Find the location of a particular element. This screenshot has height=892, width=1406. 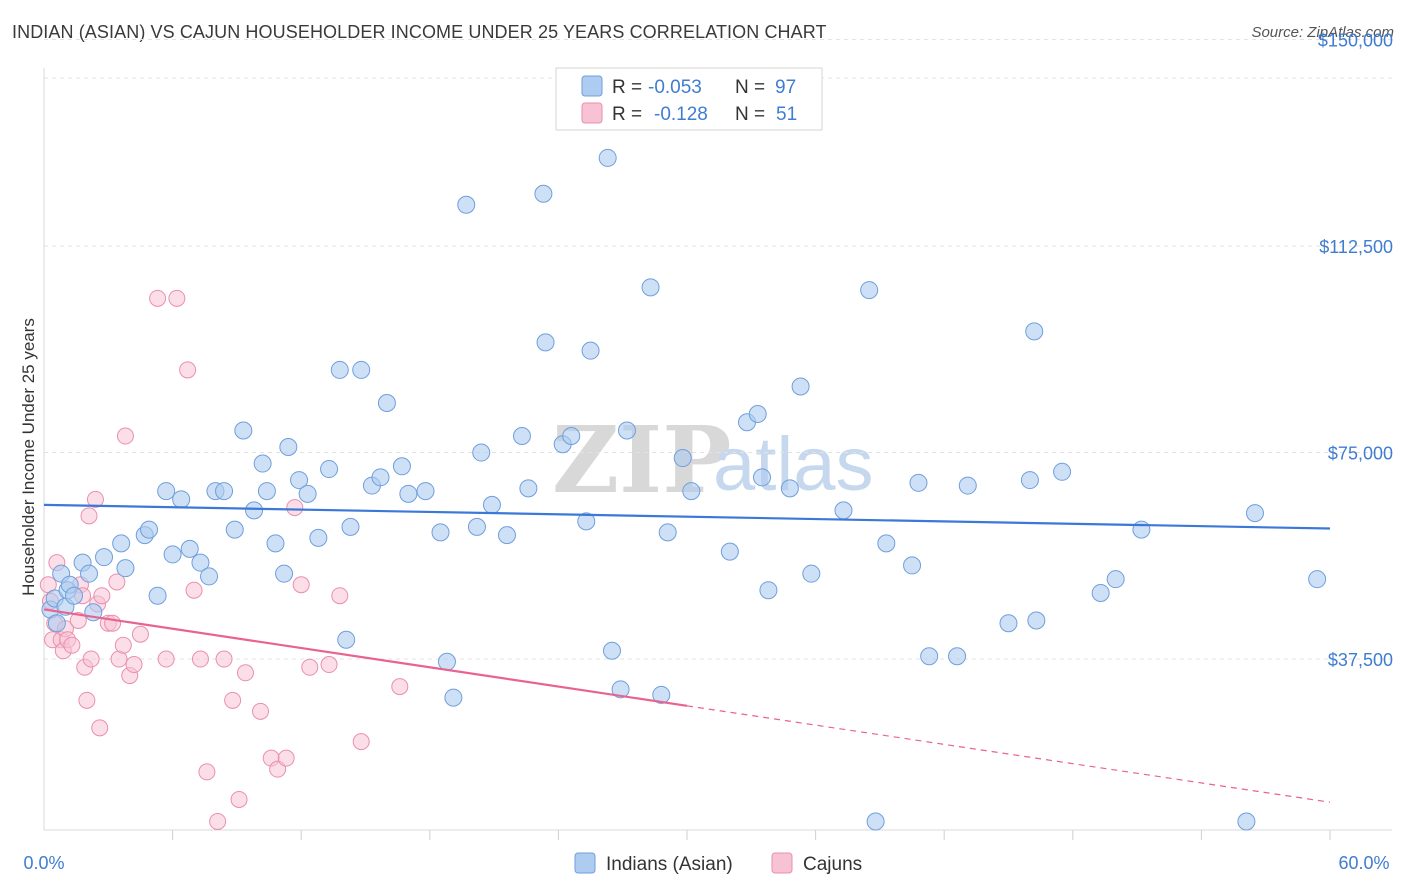

y-tick-label: $75,000 is located at coordinates (1360, 454).